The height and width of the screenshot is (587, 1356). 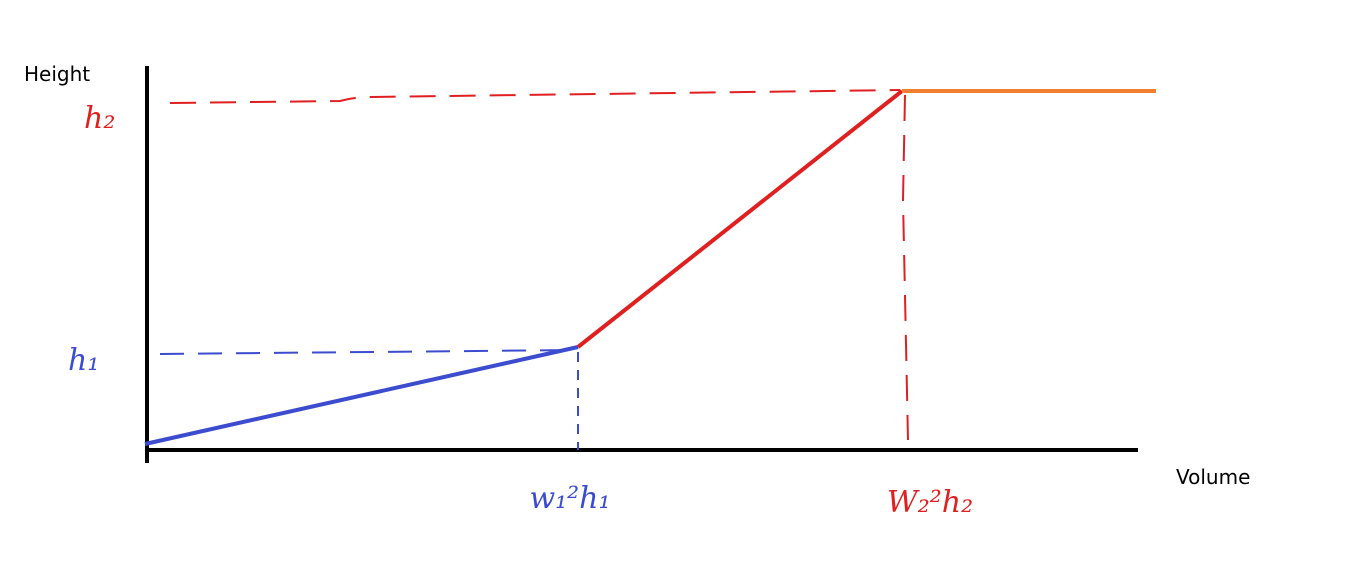 What do you see at coordinates (369, 352) in the screenshot?
I see `h1-guide` at bounding box center [369, 352].